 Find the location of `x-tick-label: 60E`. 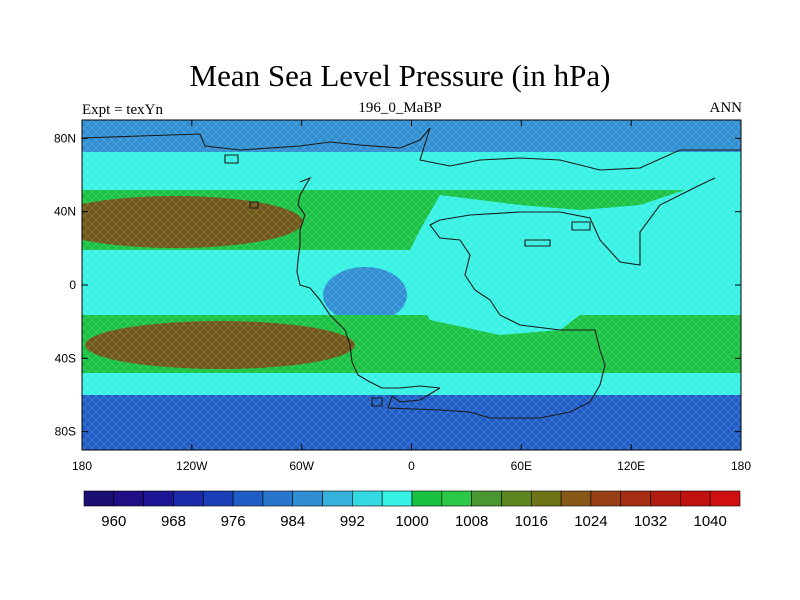

x-tick-label: 60E is located at coordinates (521, 466).